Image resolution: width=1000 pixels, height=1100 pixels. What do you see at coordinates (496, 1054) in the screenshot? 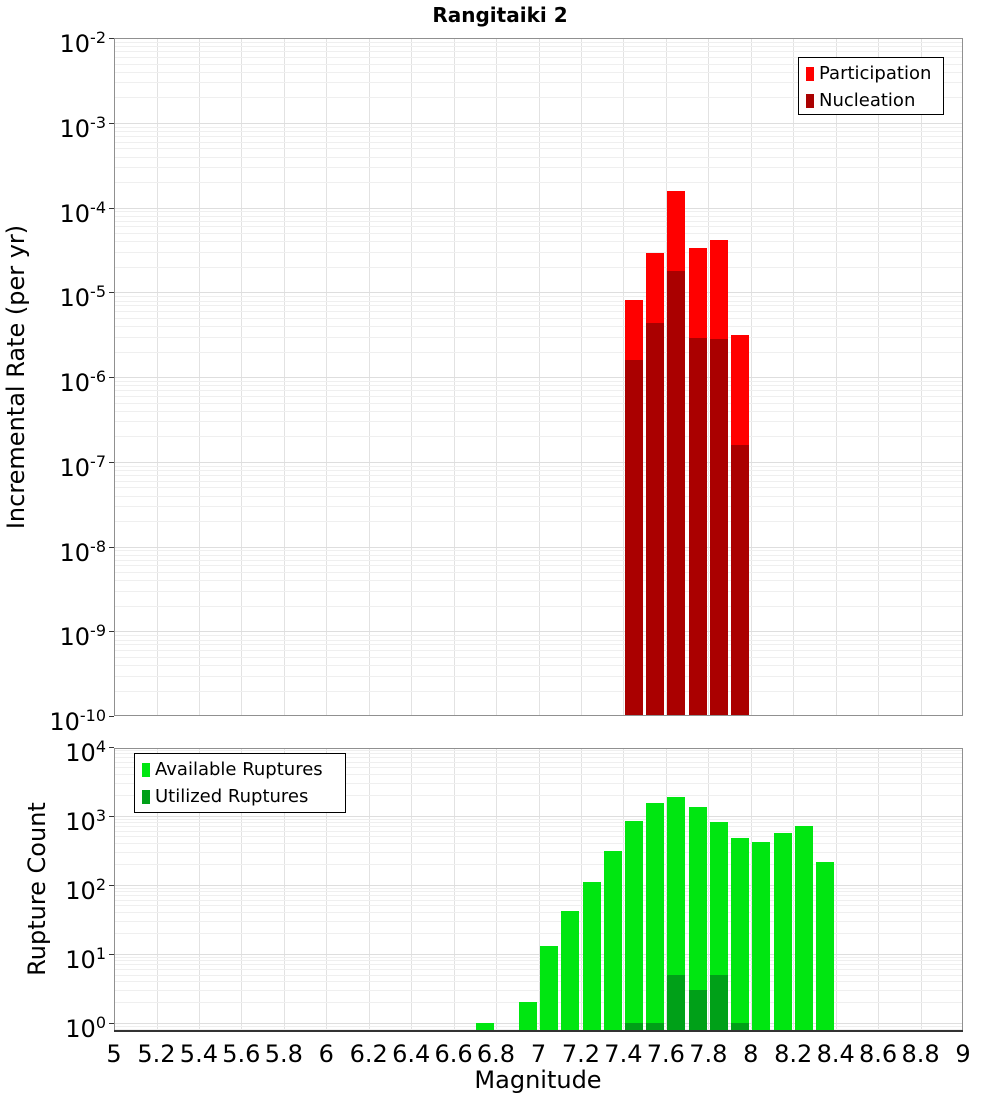
I see `x-tick-label: 6.8` at bounding box center [496, 1054].